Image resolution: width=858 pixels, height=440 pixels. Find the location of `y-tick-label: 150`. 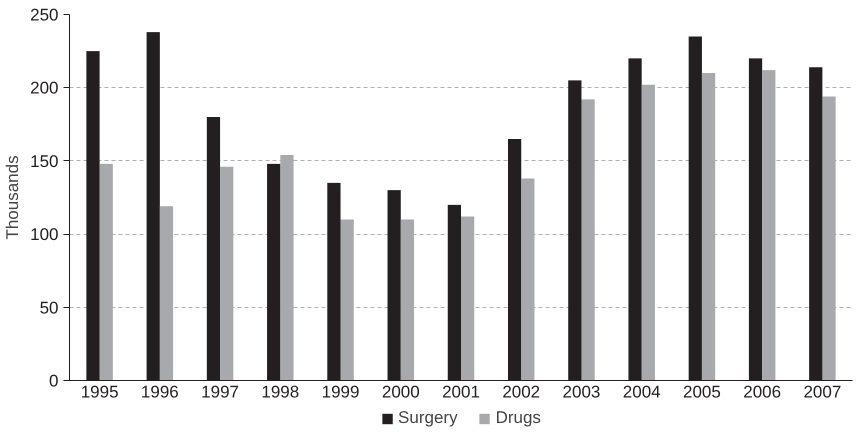

y-tick-label: 150 is located at coordinates (44, 161).